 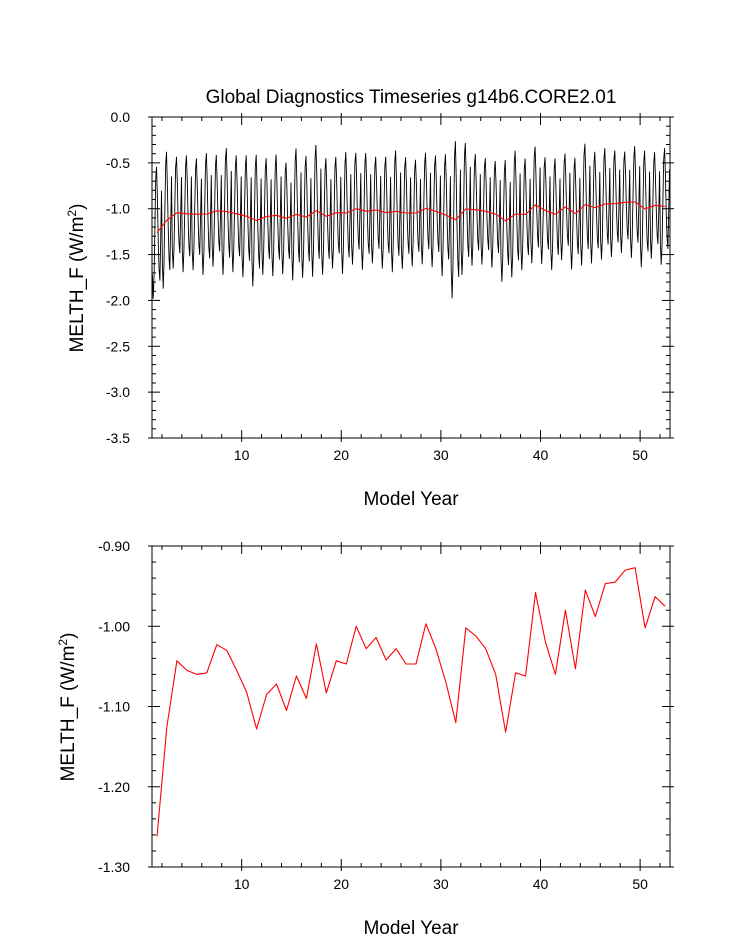 I want to click on top-series-monthly, so click(x=410, y=220).